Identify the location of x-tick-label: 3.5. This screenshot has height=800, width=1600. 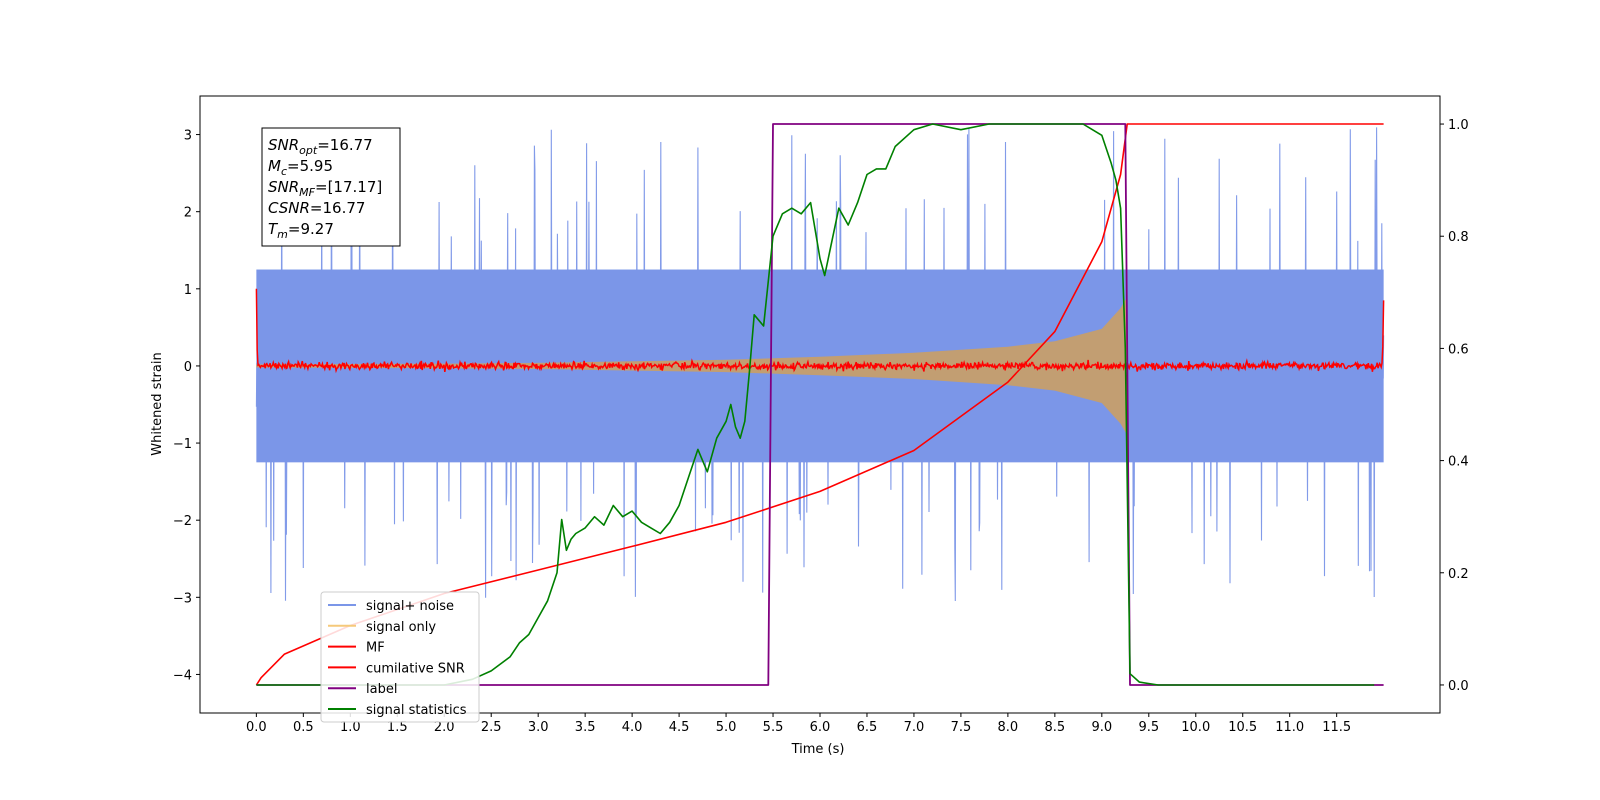
(585, 727).